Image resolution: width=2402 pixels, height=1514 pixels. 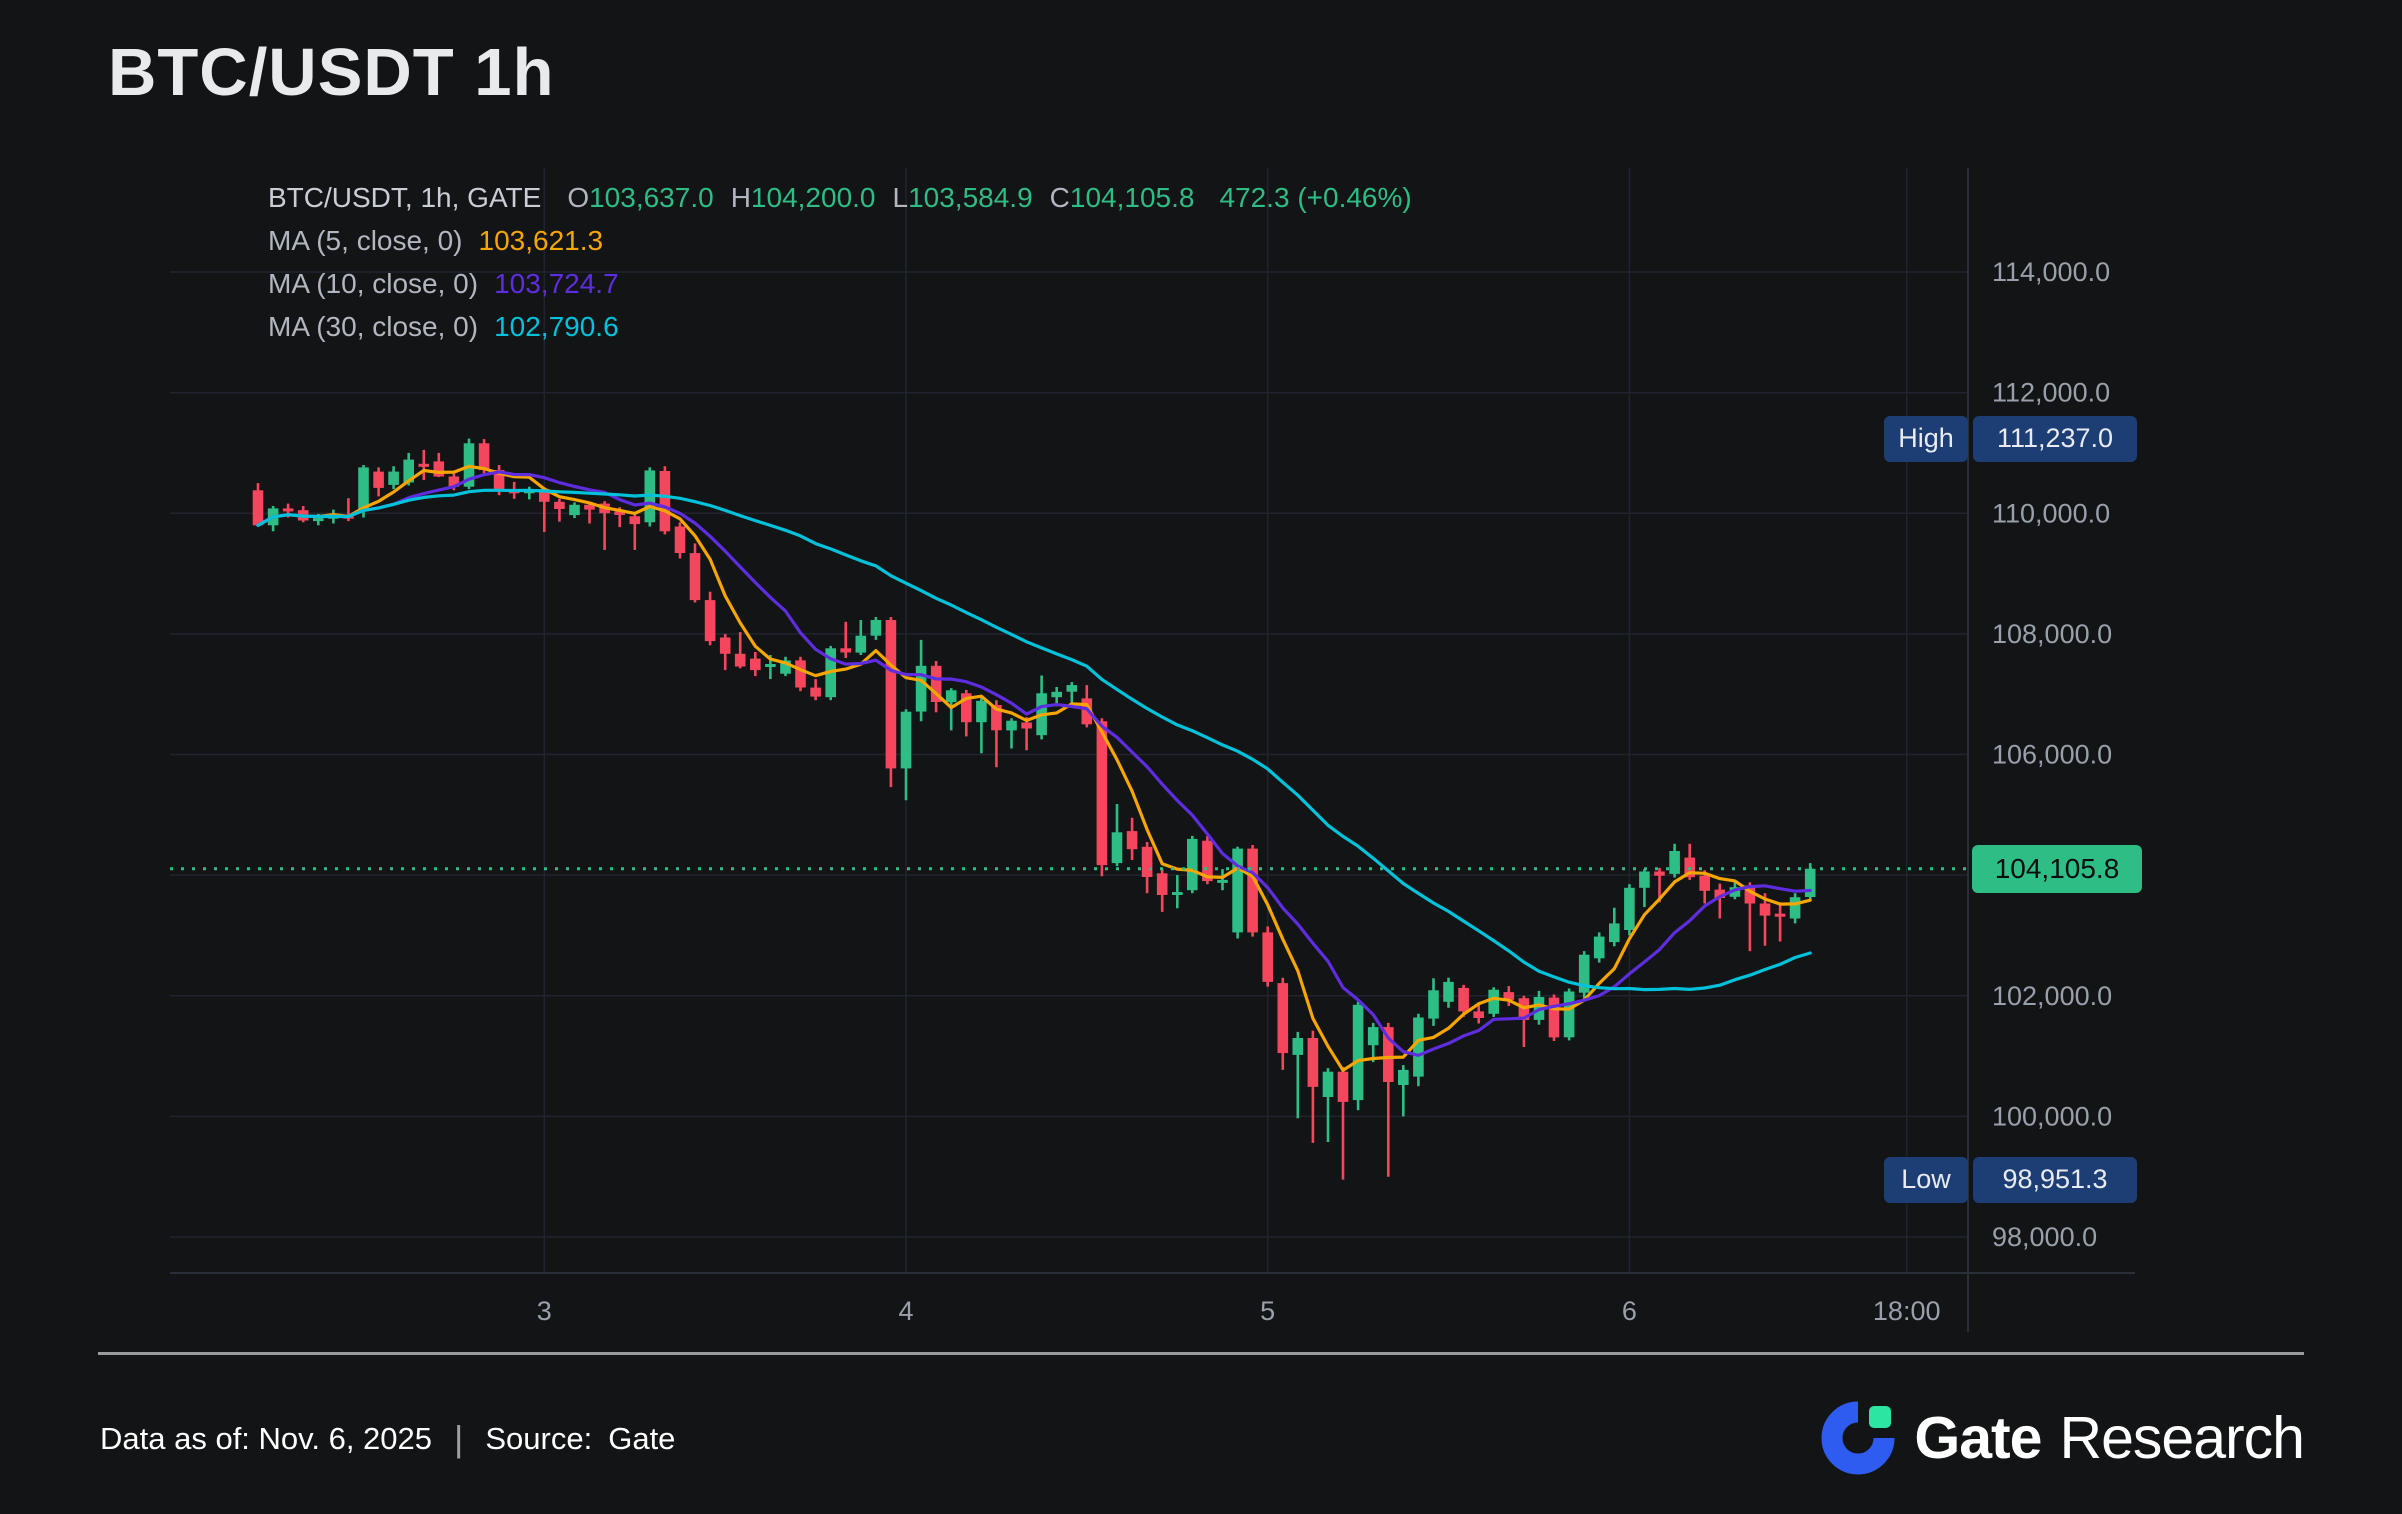 What do you see at coordinates (905, 1311) in the screenshot?
I see `svg-text: 4` at bounding box center [905, 1311].